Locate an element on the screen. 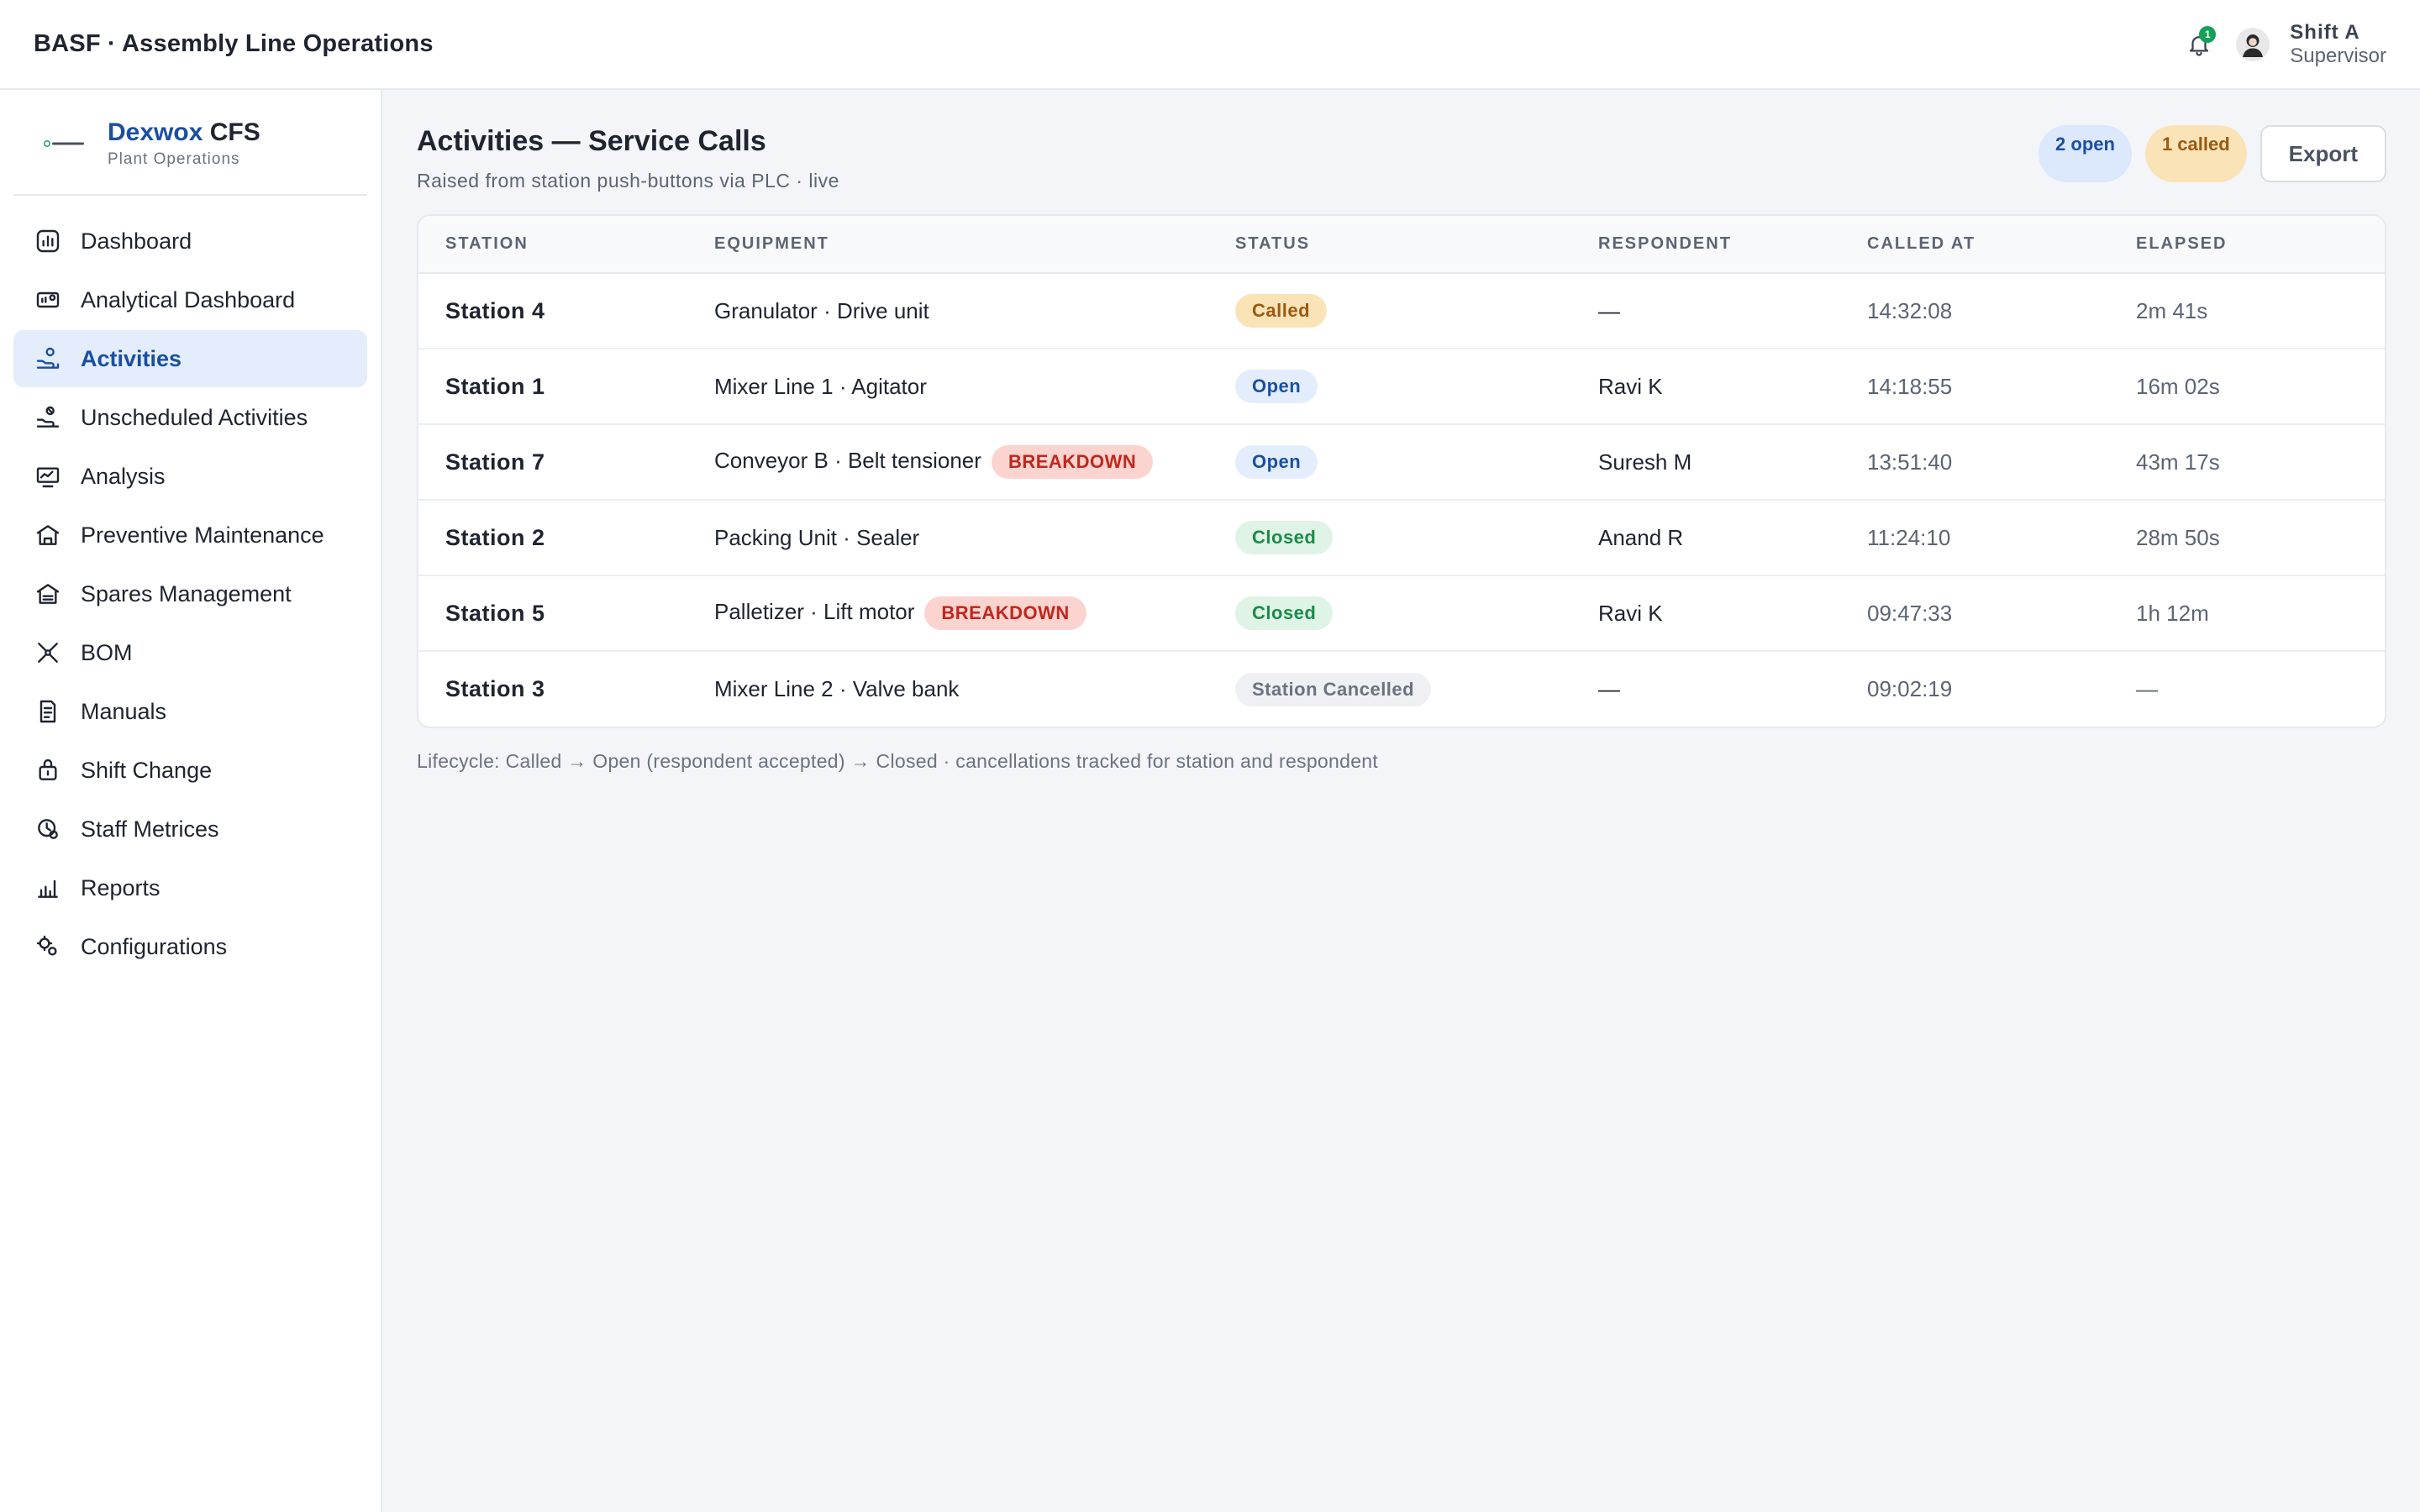 This screenshot has width=2420, height=1512. sidebar-item-analytical-dashboard: Analytical Dashboard is located at coordinates (190, 299).